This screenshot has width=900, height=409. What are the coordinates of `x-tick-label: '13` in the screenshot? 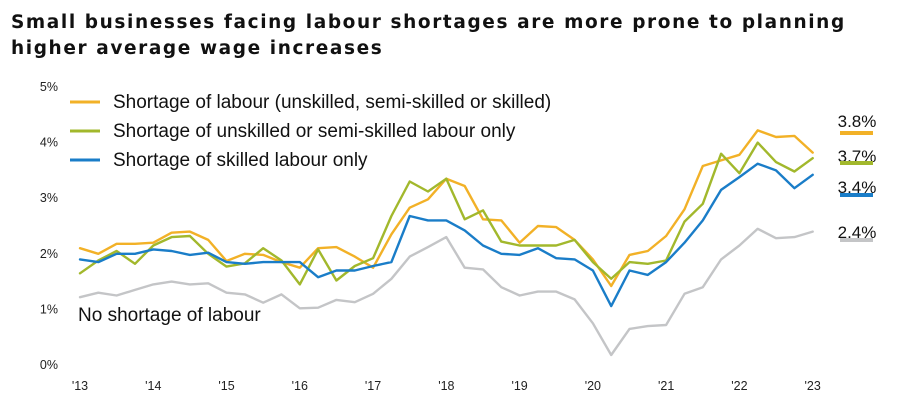 It's located at (80, 386).